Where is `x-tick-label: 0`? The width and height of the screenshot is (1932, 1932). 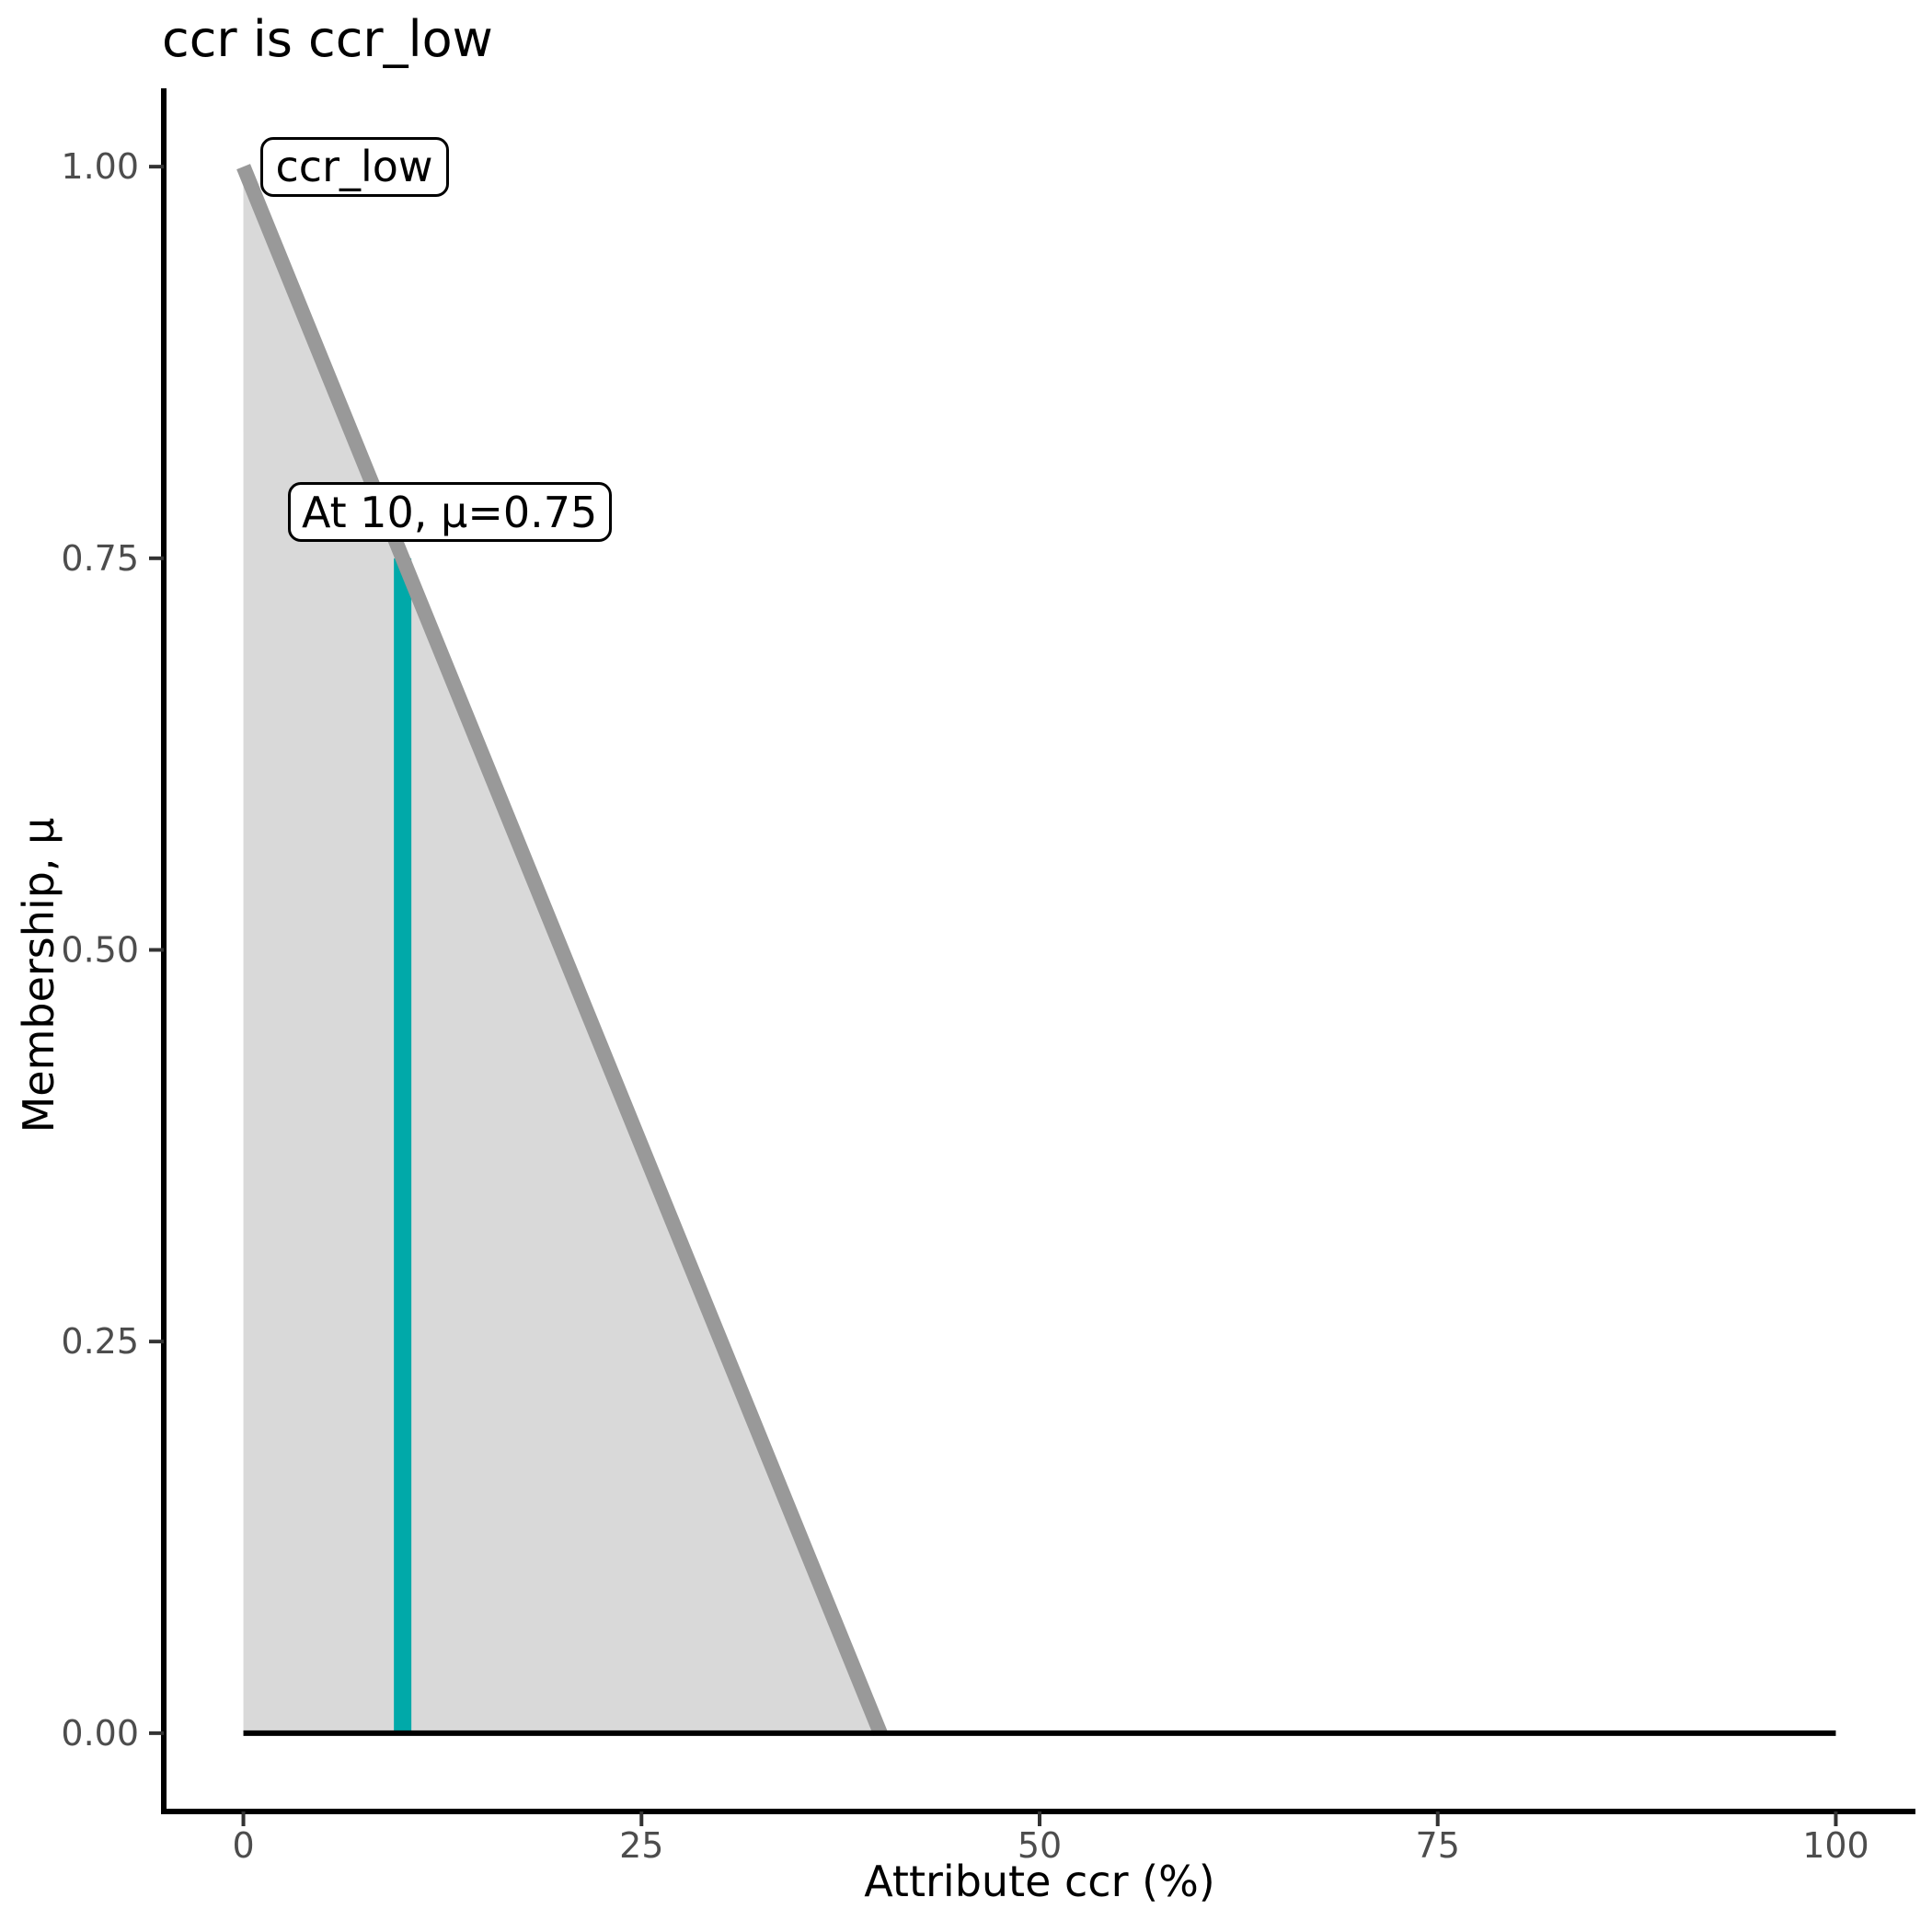
x-tick-label: 0 is located at coordinates (243, 1845).